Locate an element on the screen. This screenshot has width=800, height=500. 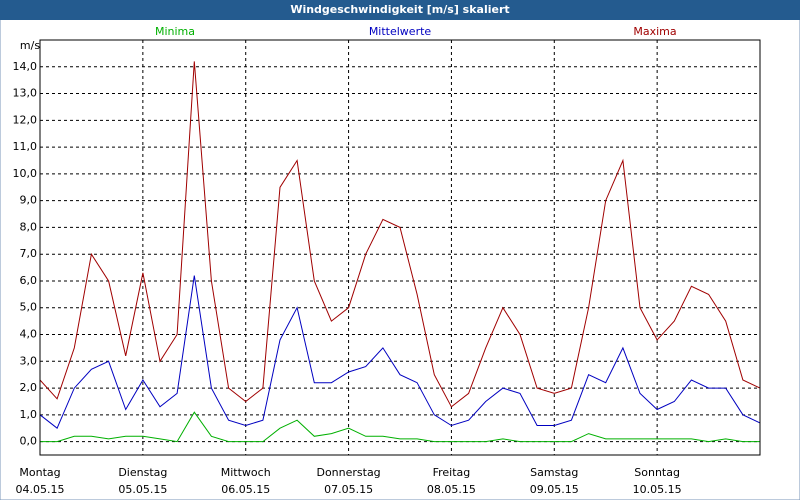
x-tick-date: 04.05.15 is located at coordinates (40, 489).